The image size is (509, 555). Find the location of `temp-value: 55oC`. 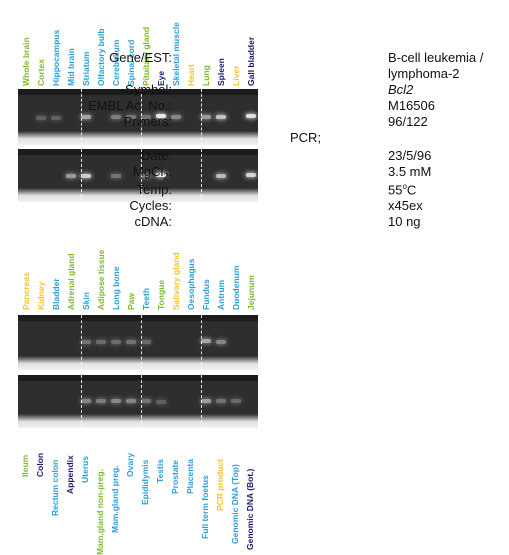

temp-value: 55oC is located at coordinates (402, 190).